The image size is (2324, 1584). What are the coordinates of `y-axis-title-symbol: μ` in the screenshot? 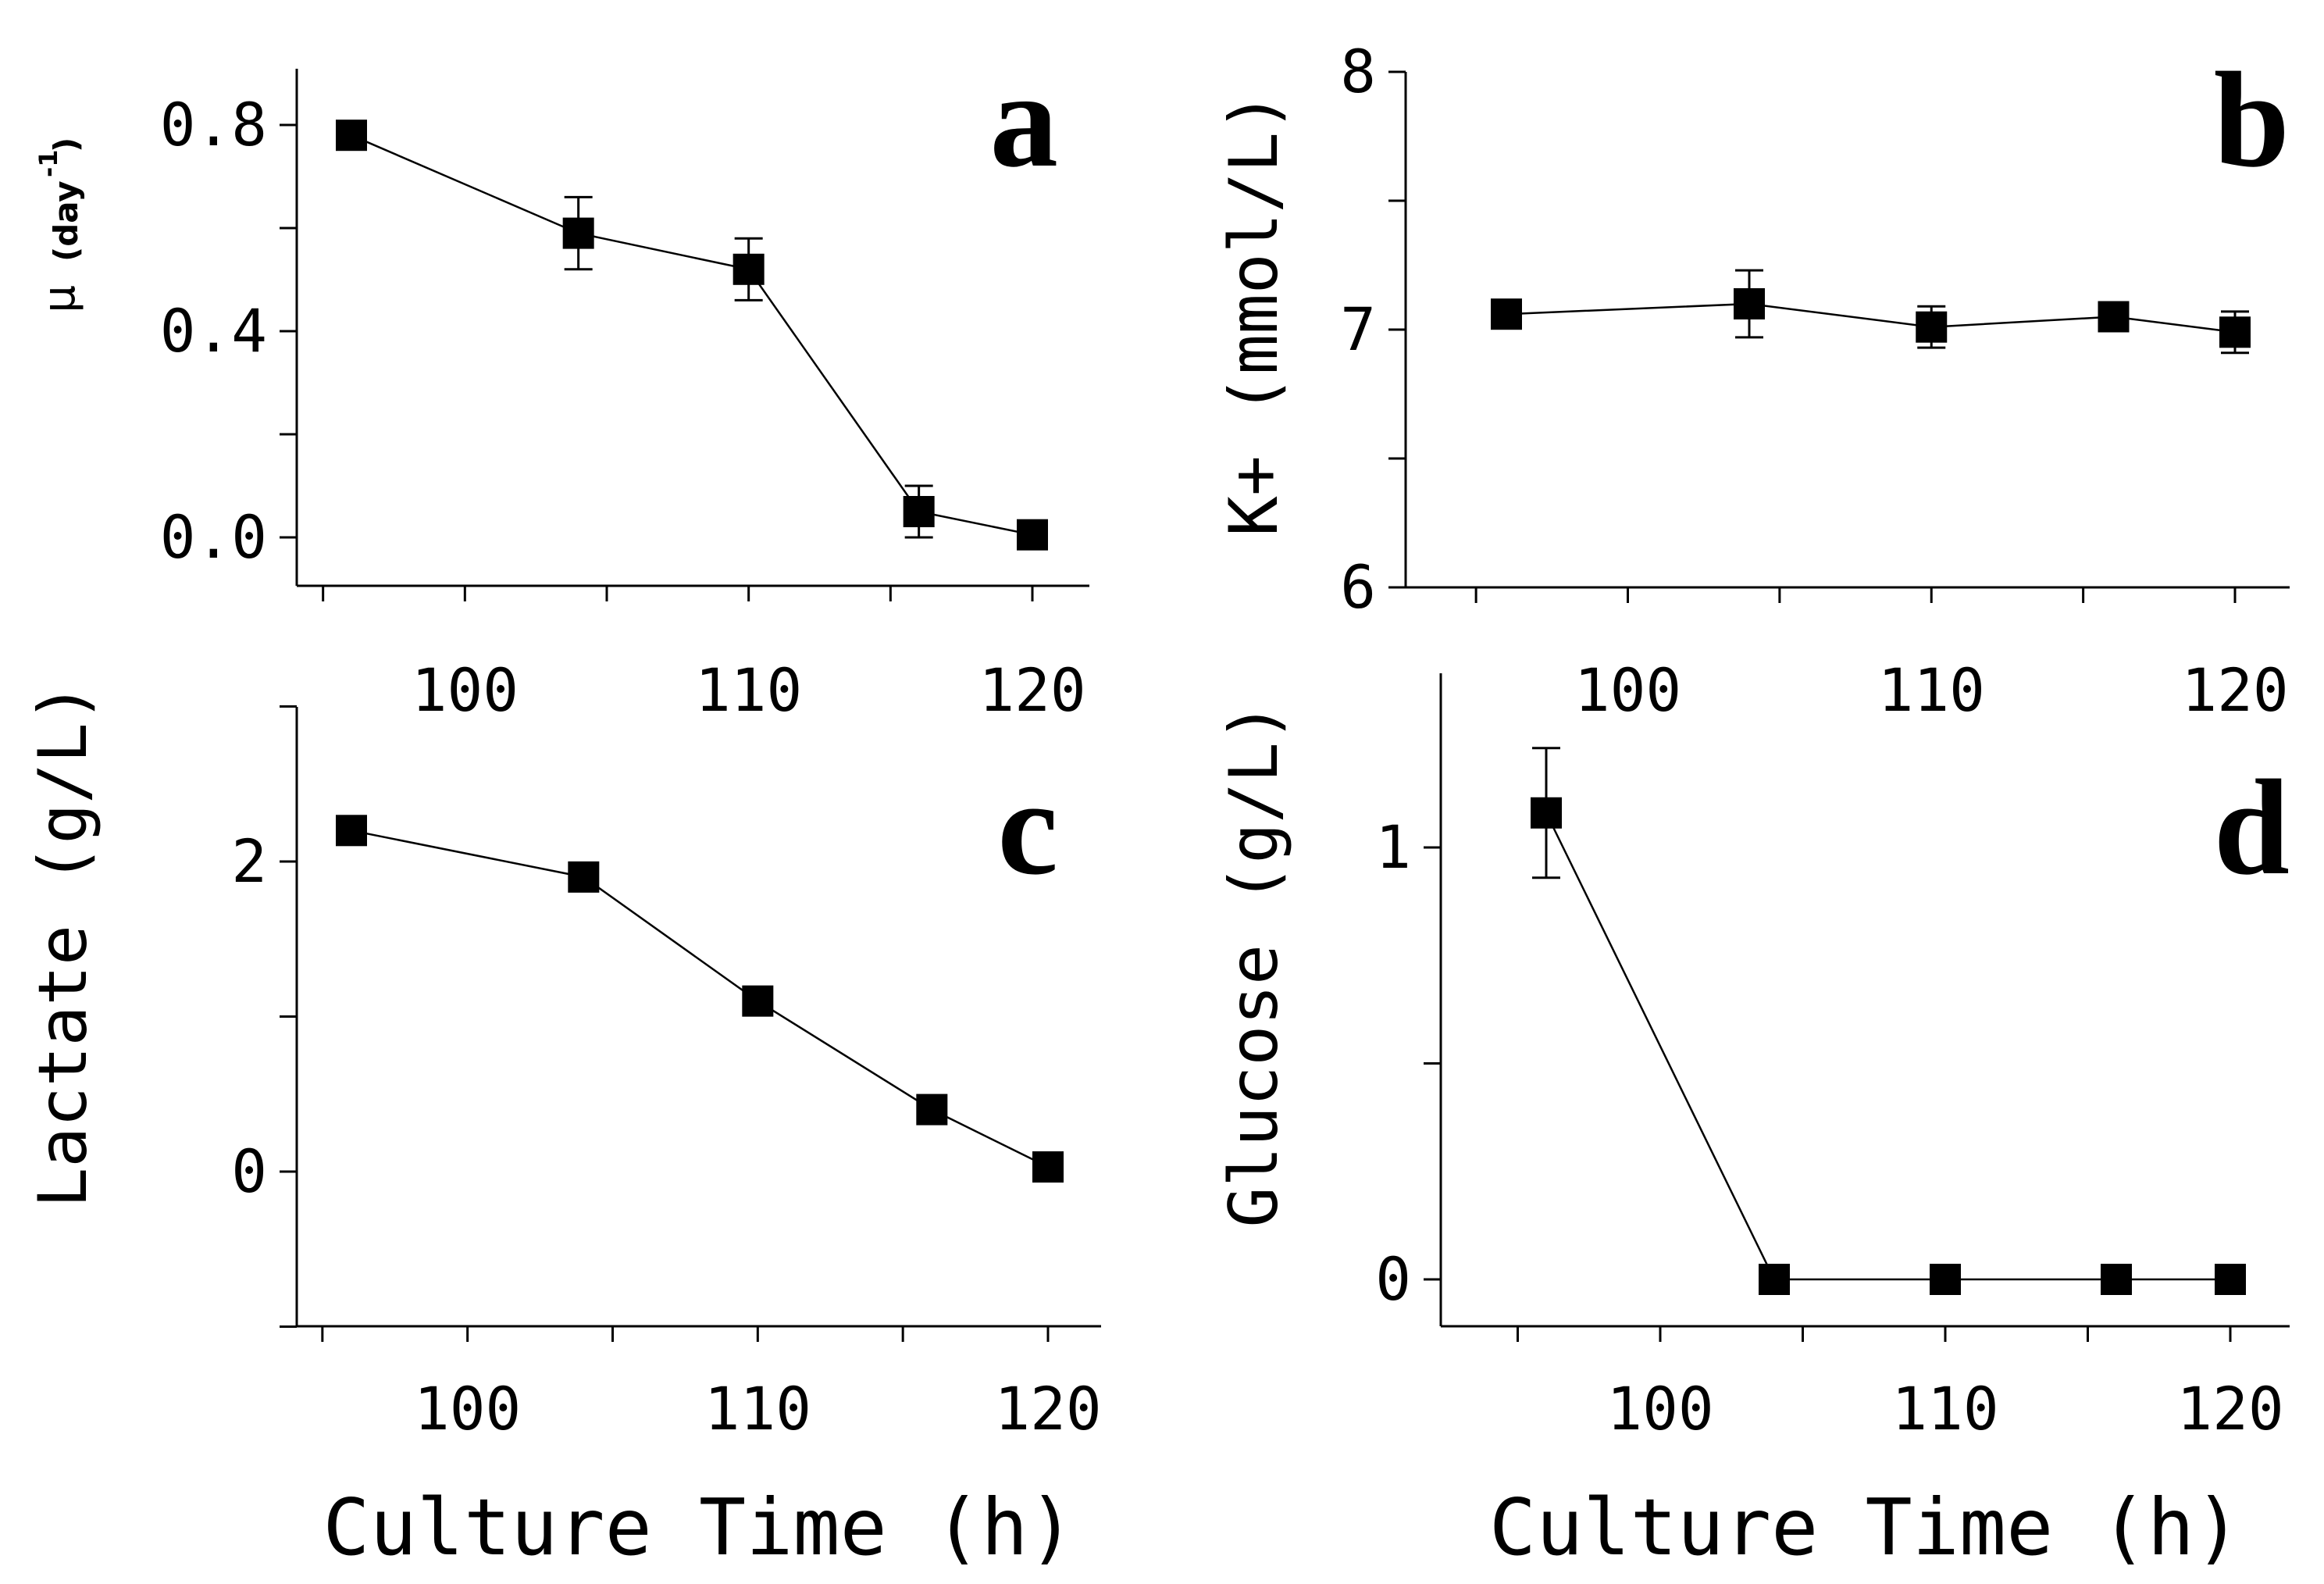 It's located at (59, 299).